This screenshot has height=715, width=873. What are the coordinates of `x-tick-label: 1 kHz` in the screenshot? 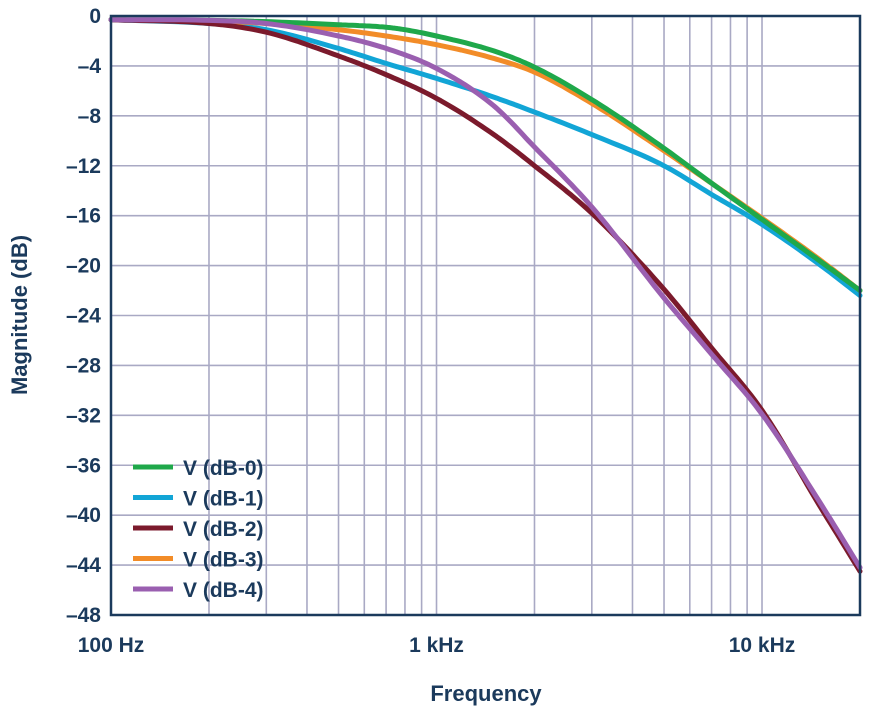 It's located at (436, 645).